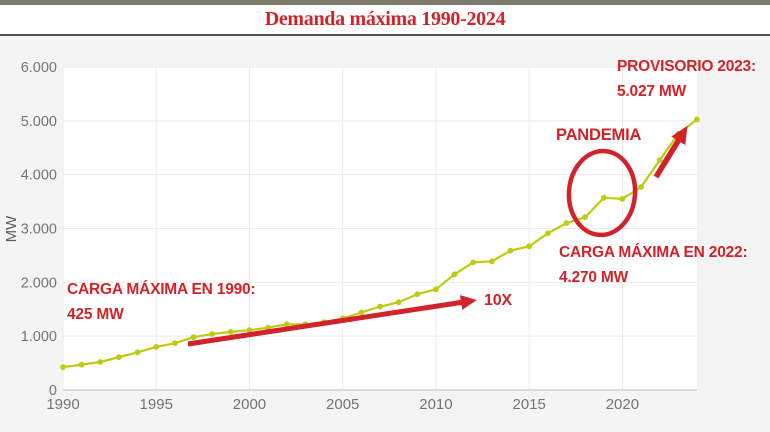 Image resolution: width=770 pixels, height=432 pixels. I want to click on annotation-10x-multiplier: 10X, so click(498, 300).